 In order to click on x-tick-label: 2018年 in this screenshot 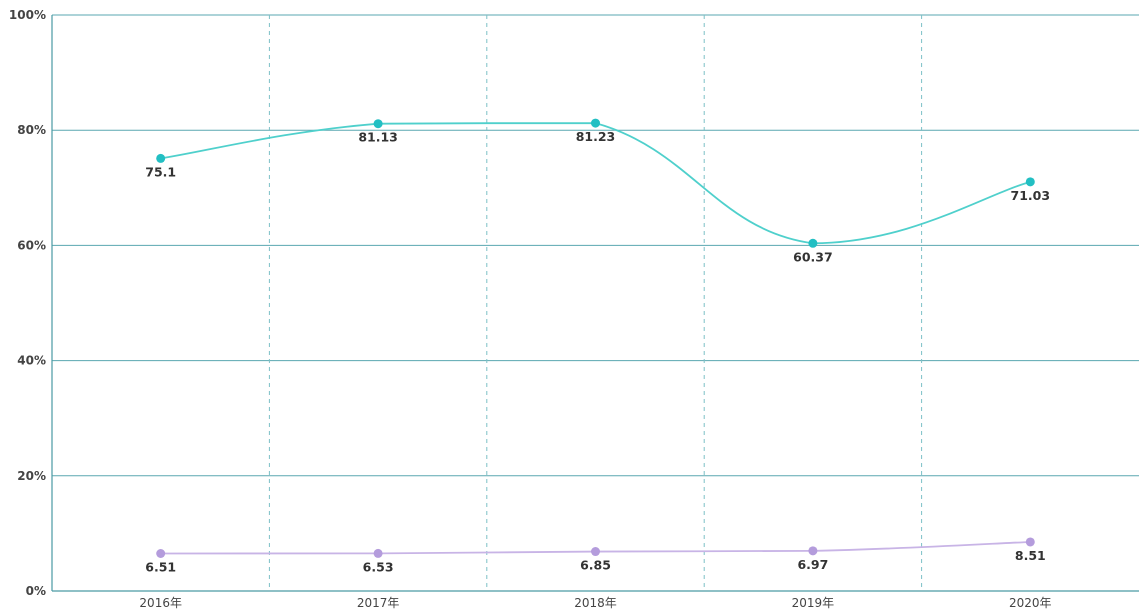, I will do `click(595, 603)`.